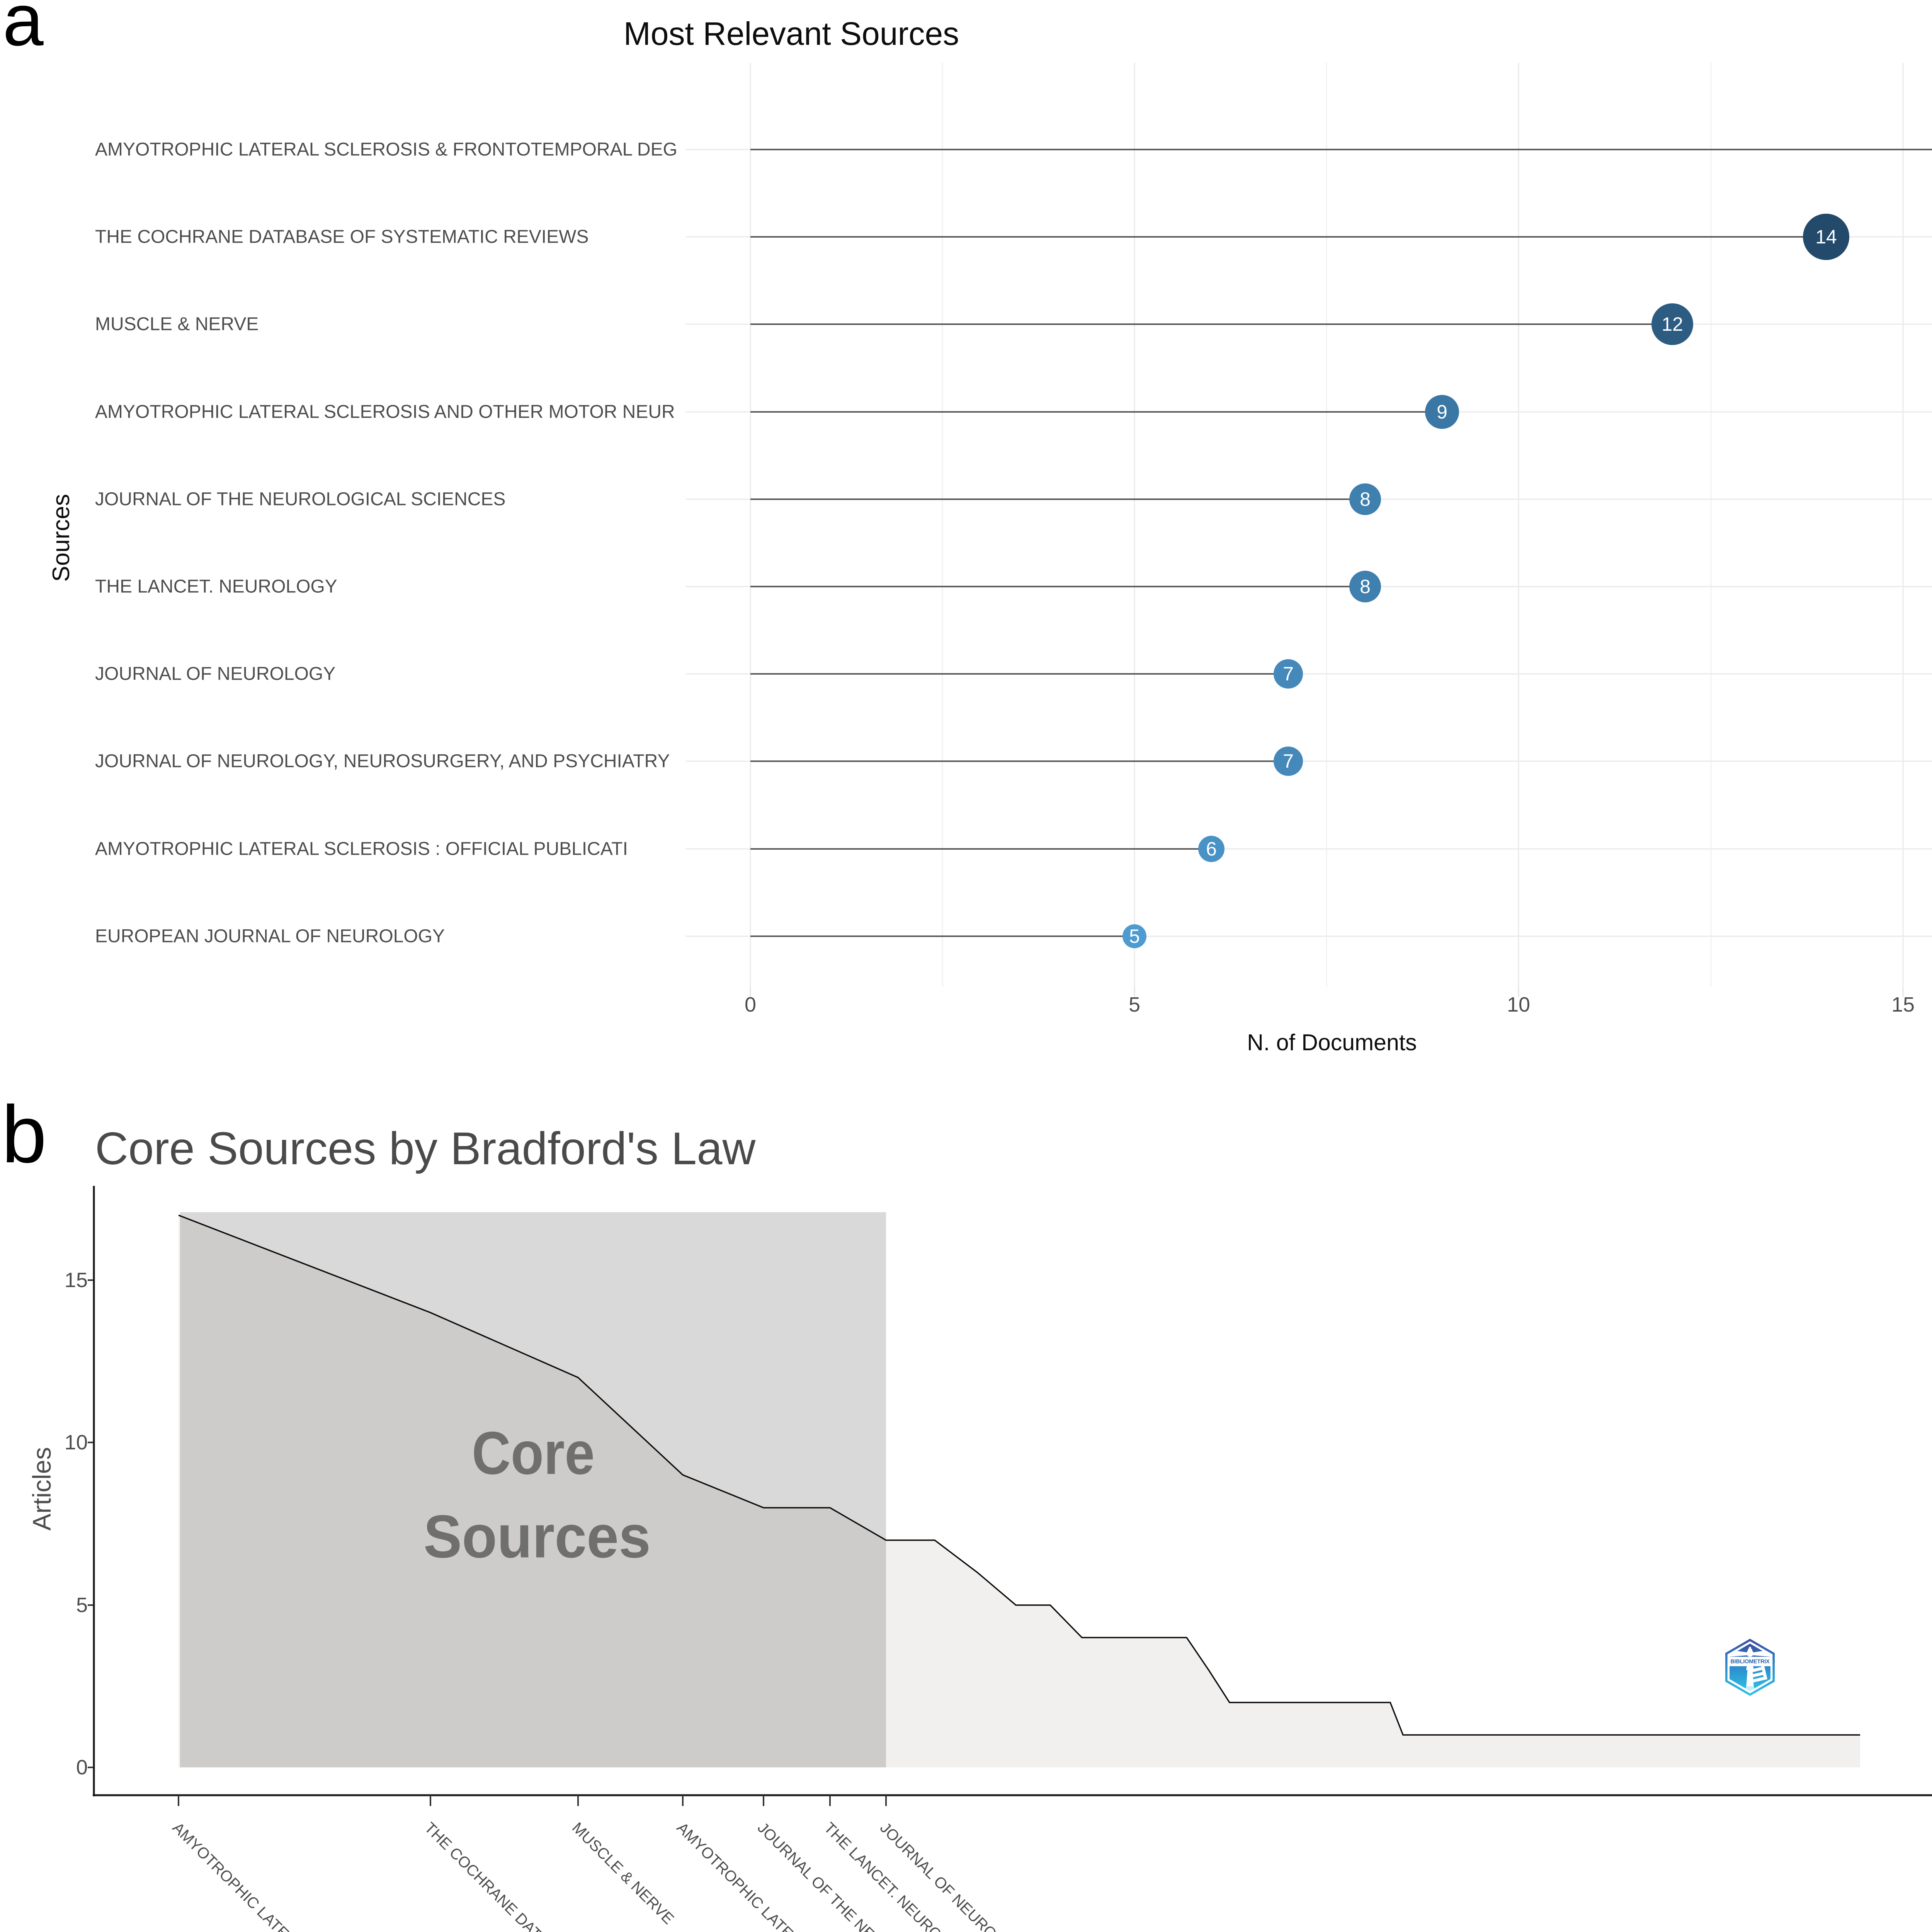  I want to click on svg-text: 9, so click(1442, 412).